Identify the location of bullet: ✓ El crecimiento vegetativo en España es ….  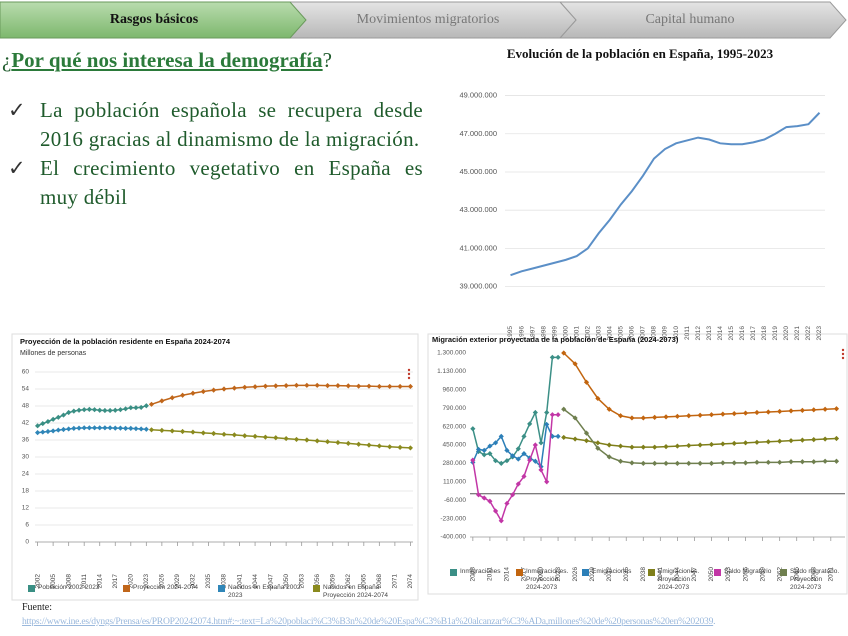
(215, 182).